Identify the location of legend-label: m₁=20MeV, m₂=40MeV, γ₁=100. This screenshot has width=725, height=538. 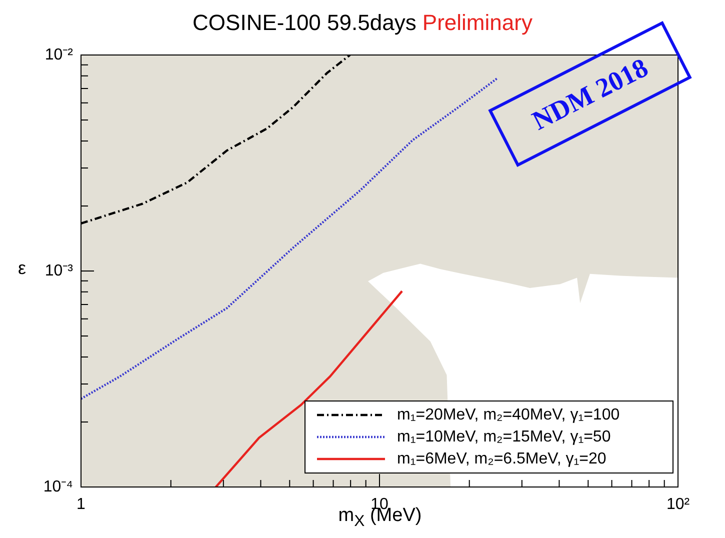
(508, 415).